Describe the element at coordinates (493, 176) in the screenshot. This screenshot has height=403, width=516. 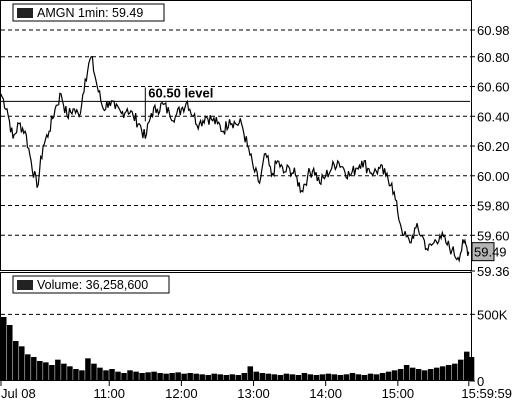
I see `price-tick-label: 60.00` at that location.